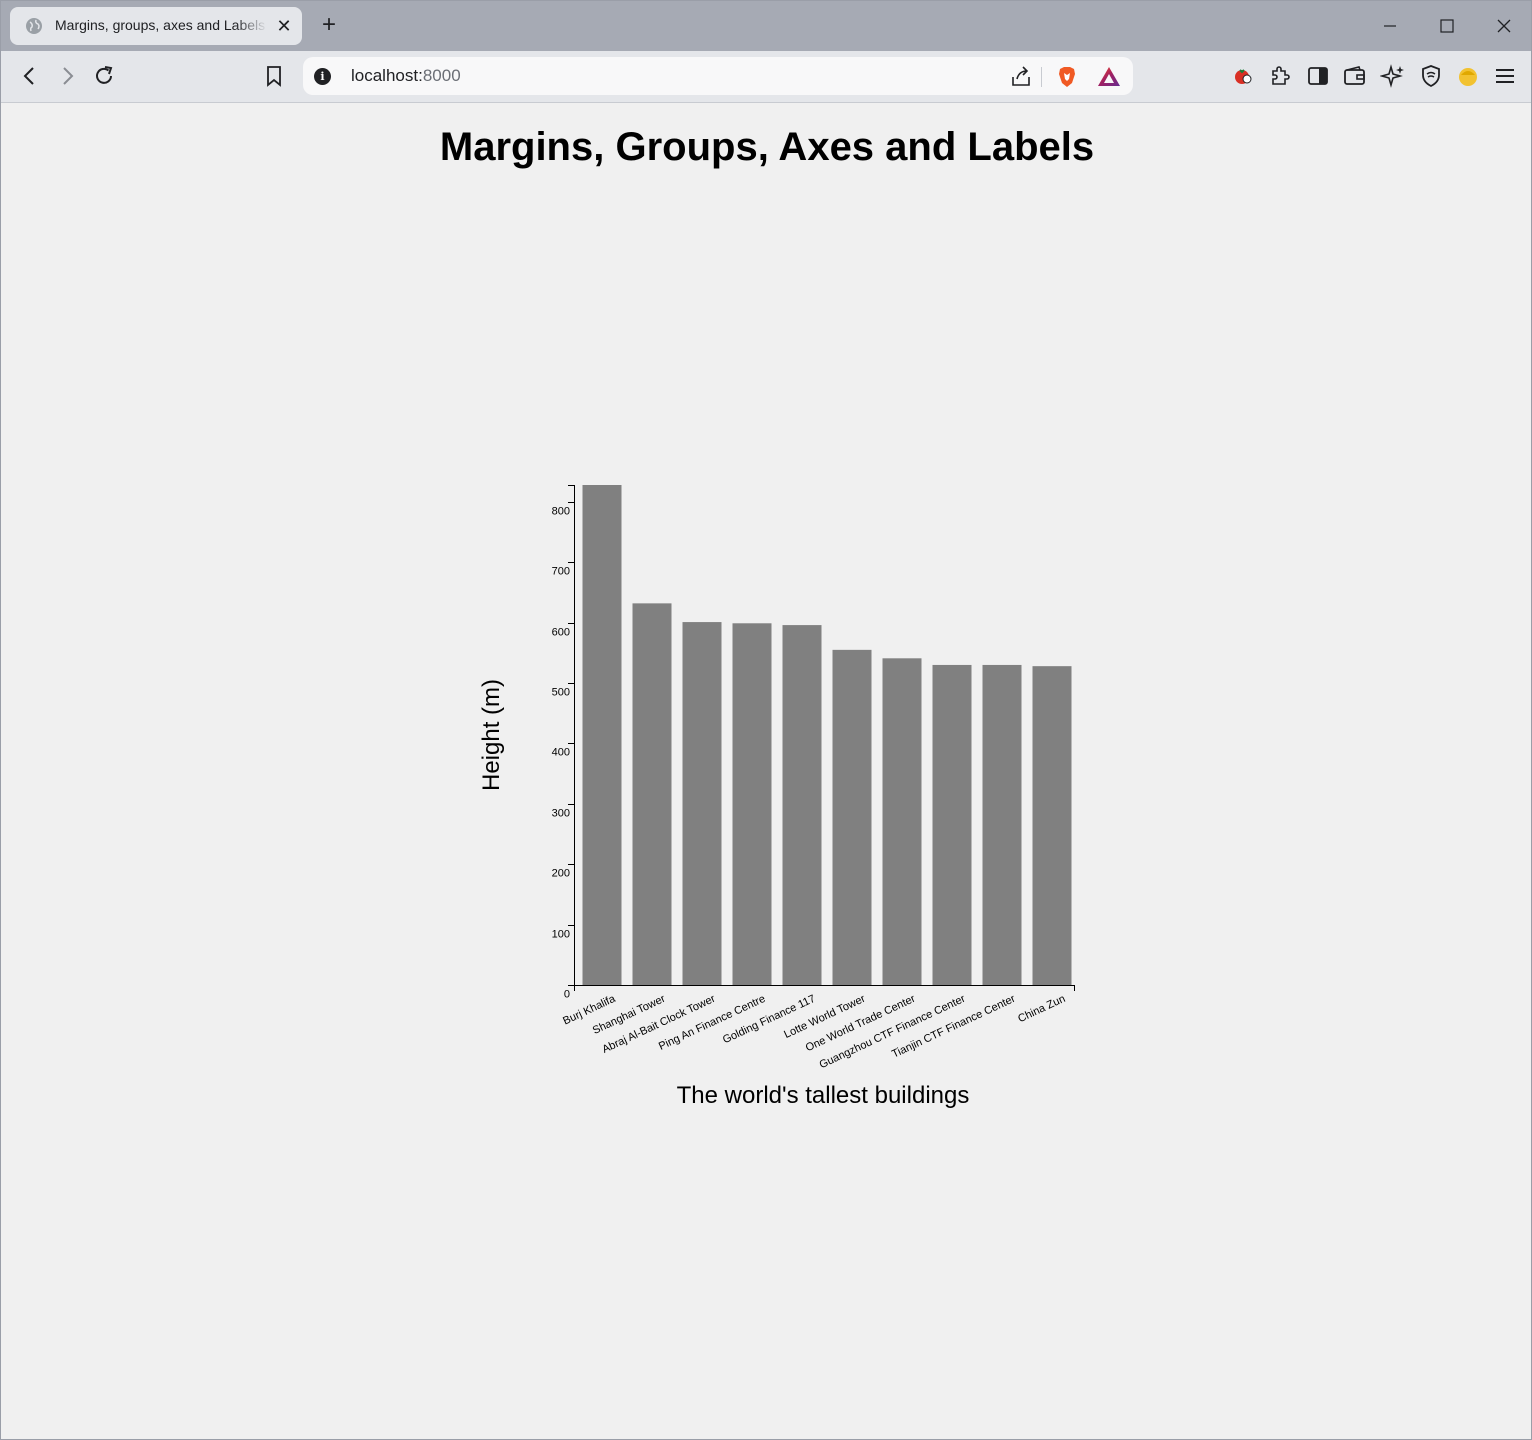 The image size is (1532, 1440). I want to click on y-tick-label: 700, so click(561, 572).